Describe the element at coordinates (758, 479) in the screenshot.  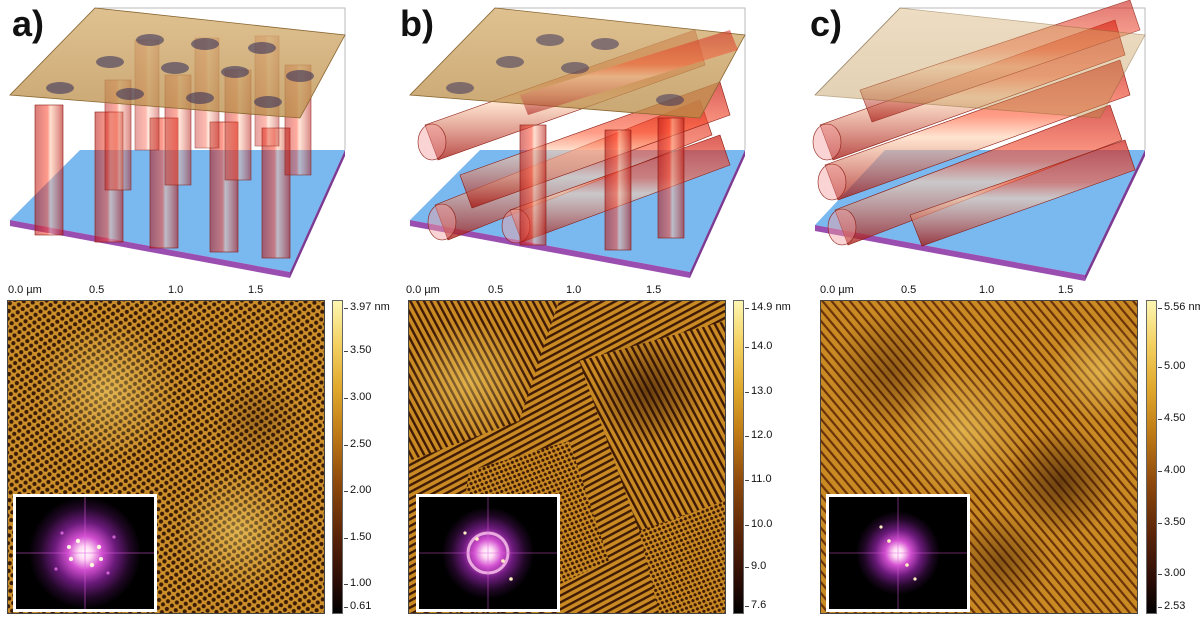
I see `colorbar-tick: 11.0` at that location.